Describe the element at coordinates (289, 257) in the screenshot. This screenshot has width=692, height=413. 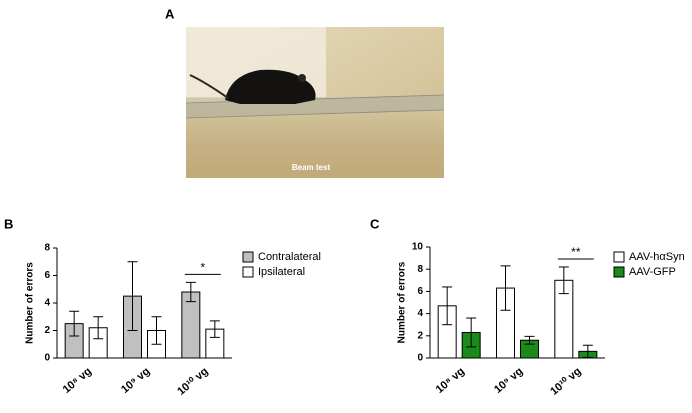
I see `legend-label: Contralateral` at that location.